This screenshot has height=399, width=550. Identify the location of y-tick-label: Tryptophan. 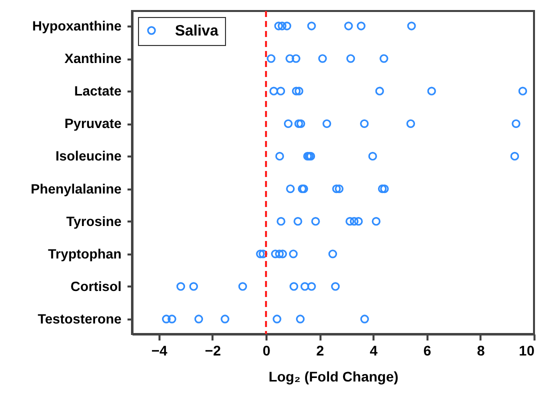
(85, 254).